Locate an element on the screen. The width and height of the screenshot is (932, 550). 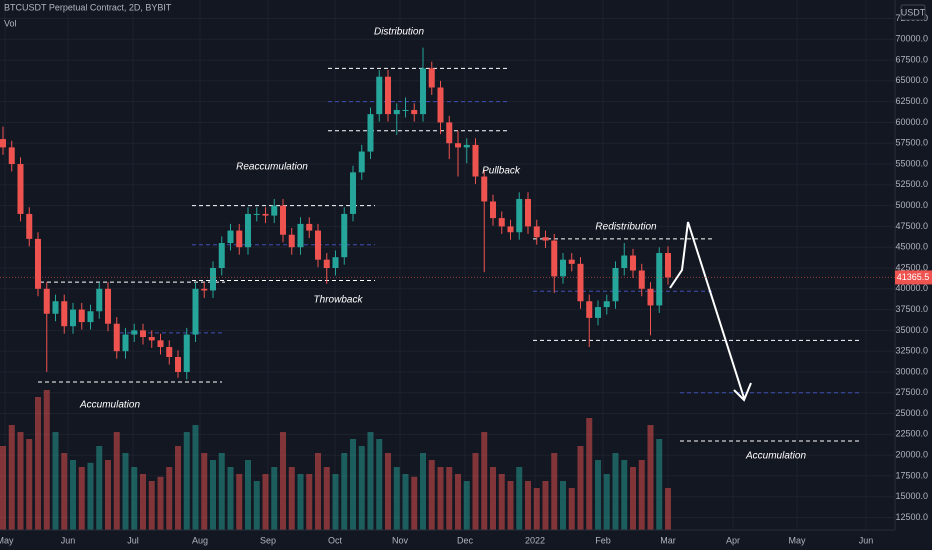
y-tick-label: 22500.0 is located at coordinates (911, 434).